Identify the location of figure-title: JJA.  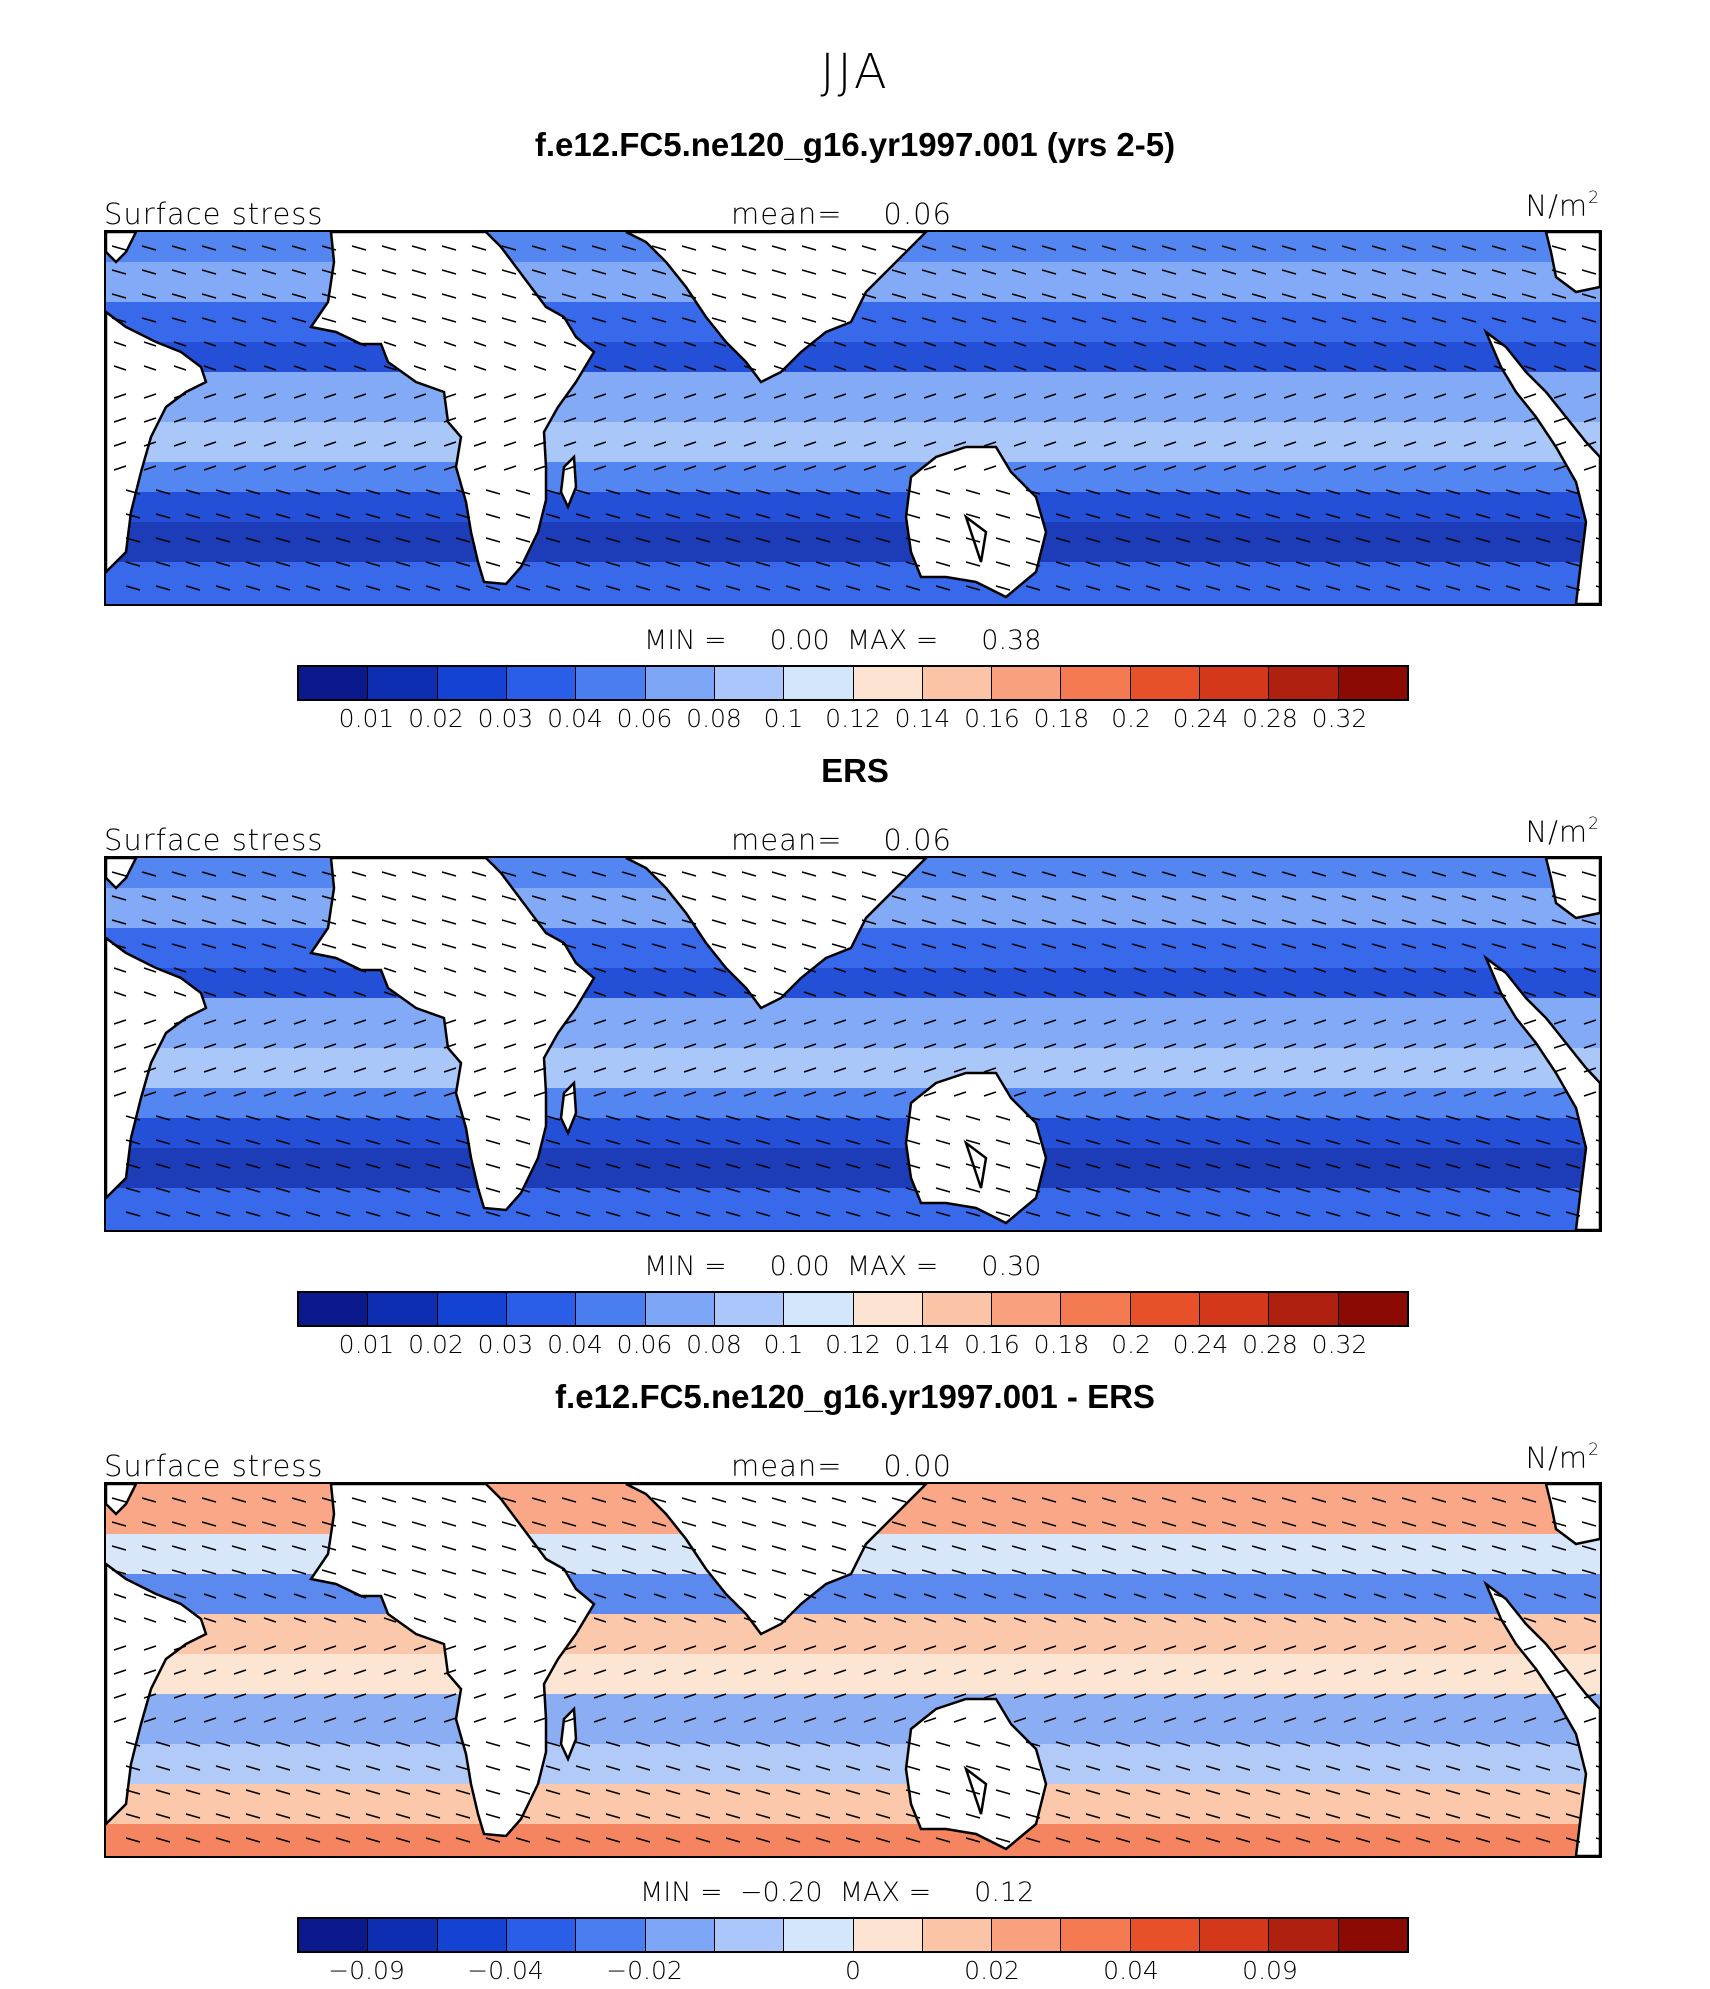
(855, 72).